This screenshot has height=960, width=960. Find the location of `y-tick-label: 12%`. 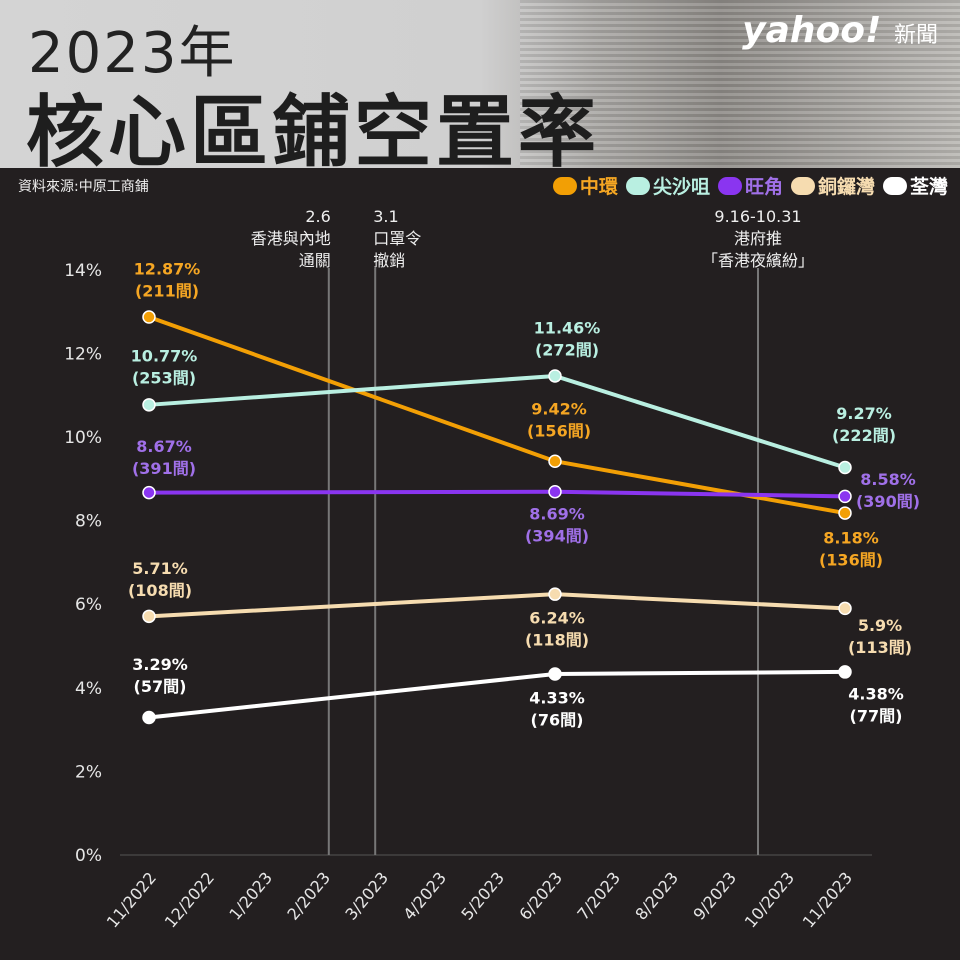

y-tick-label: 12% is located at coordinates (83, 354).